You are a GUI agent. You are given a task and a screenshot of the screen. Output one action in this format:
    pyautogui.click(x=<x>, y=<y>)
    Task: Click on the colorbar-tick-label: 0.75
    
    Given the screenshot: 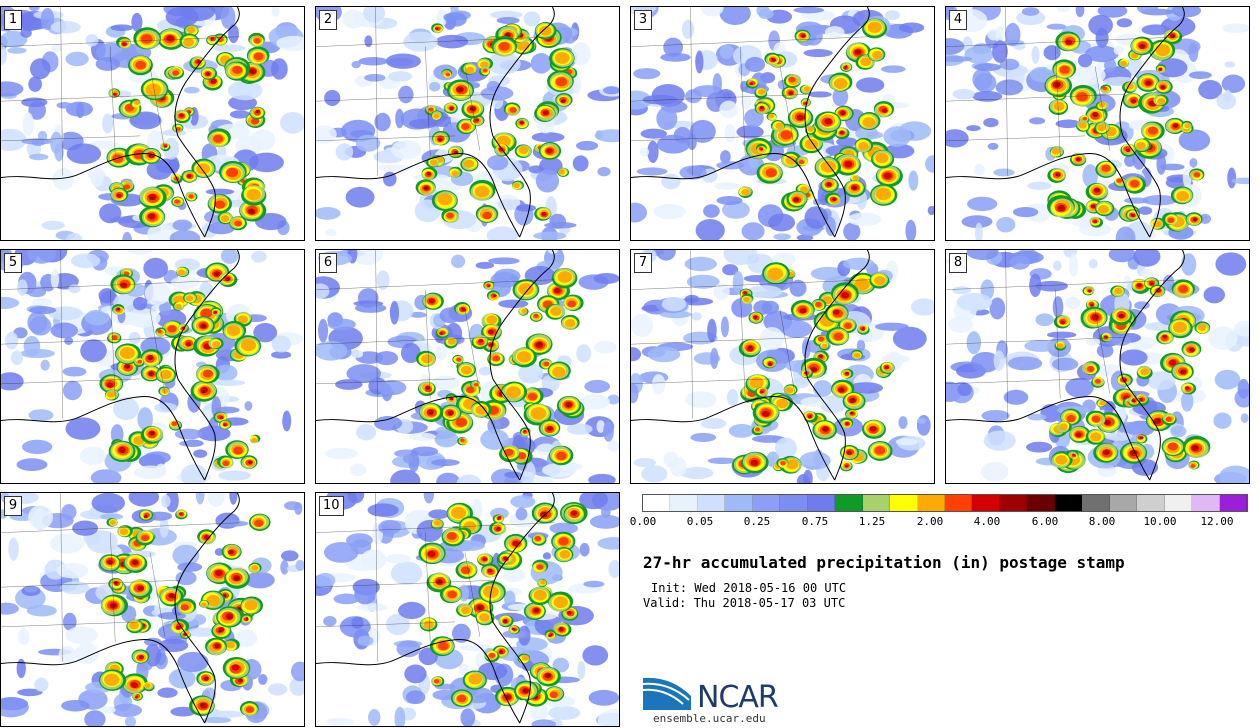 What is the action you would take?
    pyautogui.click(x=815, y=521)
    